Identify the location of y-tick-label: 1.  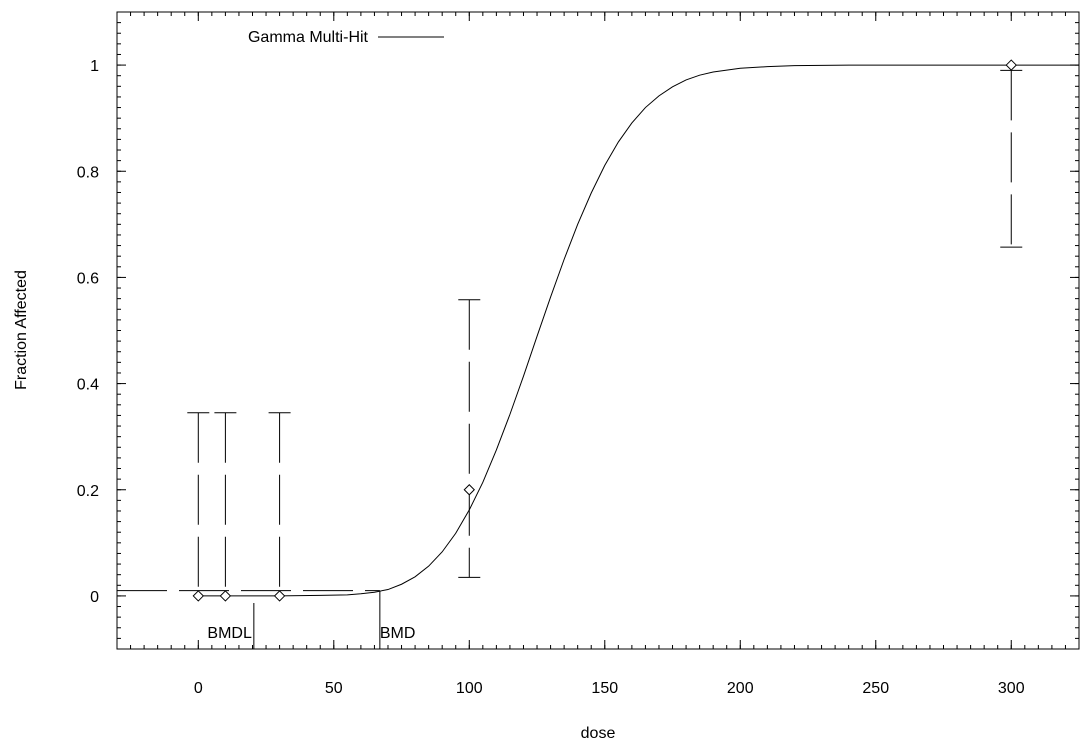
(94, 66).